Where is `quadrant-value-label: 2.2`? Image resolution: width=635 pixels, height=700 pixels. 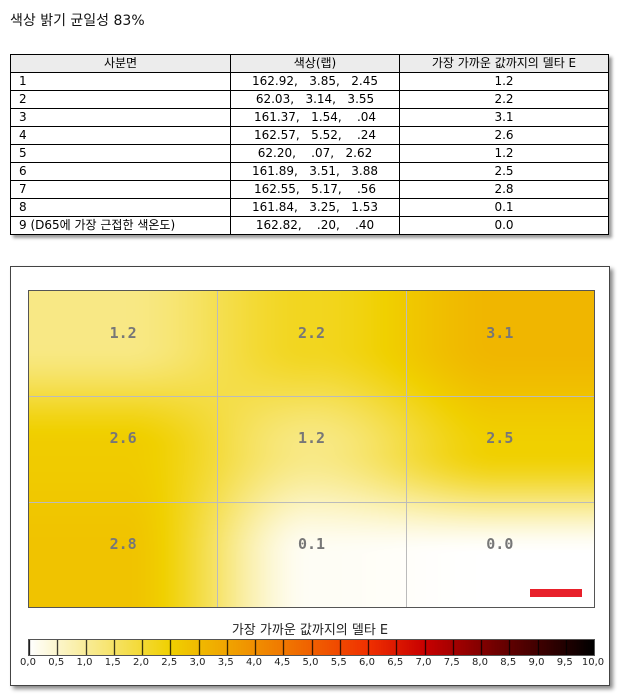 quadrant-value-label: 2.2 is located at coordinates (311, 333).